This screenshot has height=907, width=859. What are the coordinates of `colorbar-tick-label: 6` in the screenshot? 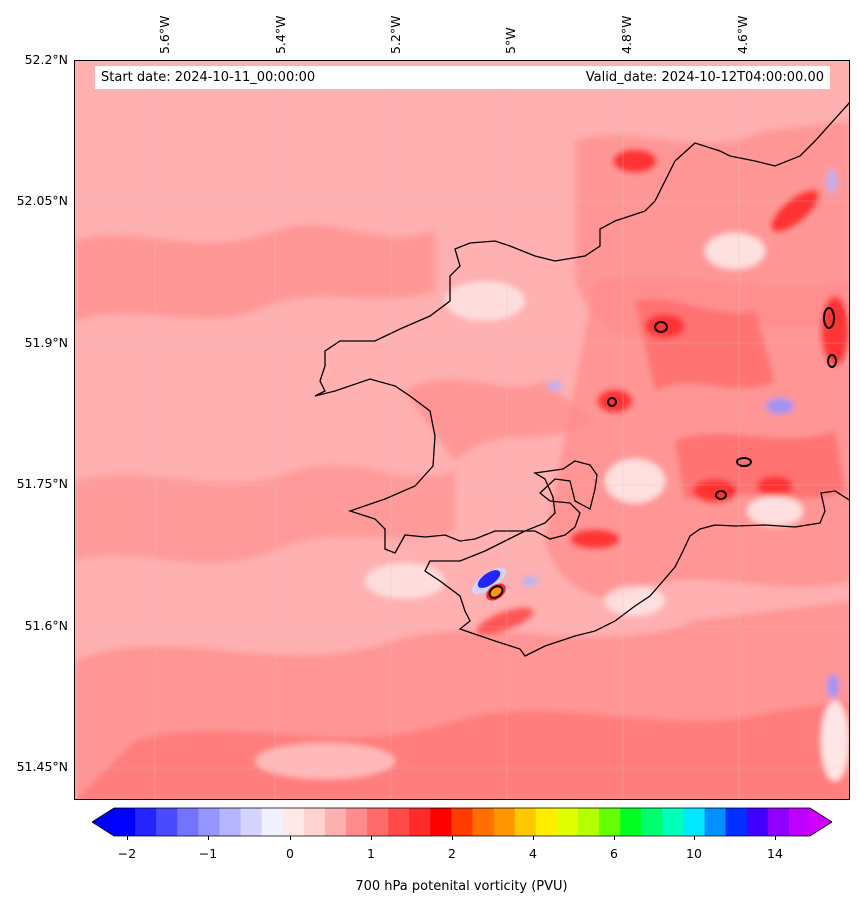 It's located at (614, 853).